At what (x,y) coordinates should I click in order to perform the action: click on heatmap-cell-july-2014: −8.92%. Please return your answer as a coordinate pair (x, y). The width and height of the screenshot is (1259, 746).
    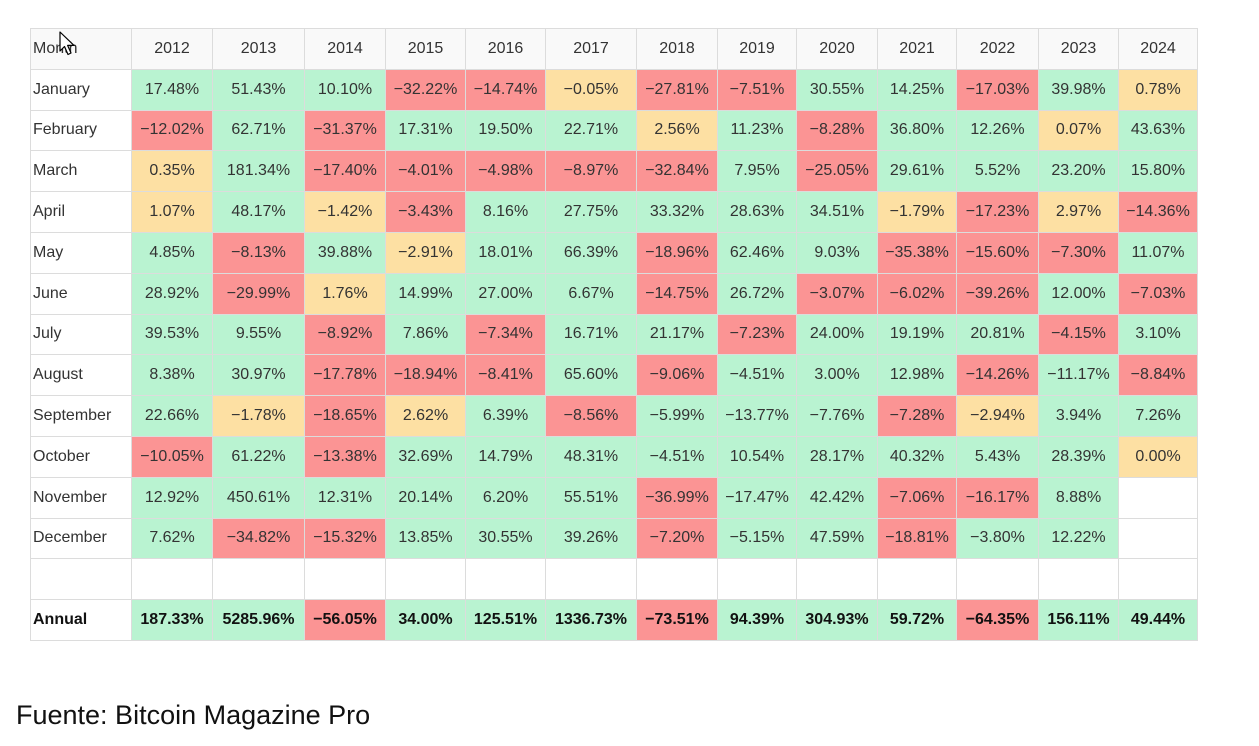
    Looking at the image, I should click on (345, 334).